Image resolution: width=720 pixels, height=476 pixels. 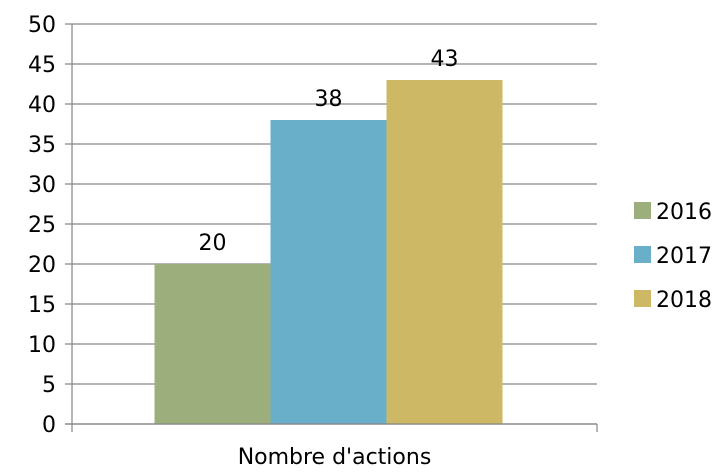 I want to click on bar-2018, so click(x=444, y=252).